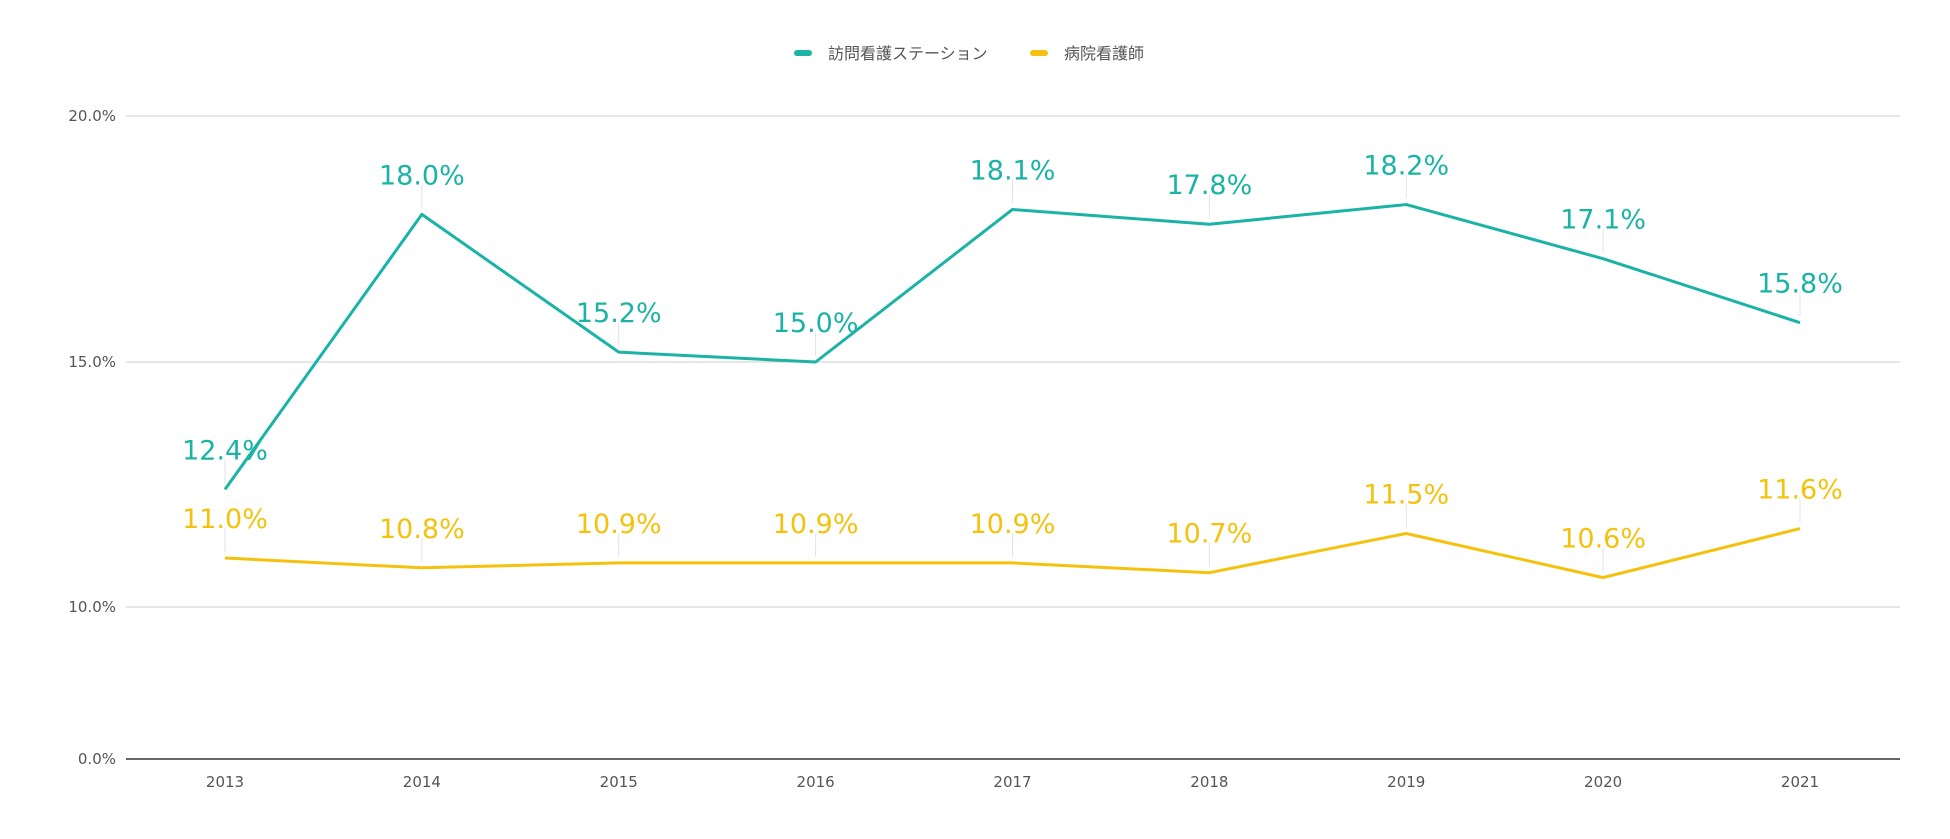  Describe the element at coordinates (1406, 166) in the screenshot. I see `data-label: 18.2%` at that location.